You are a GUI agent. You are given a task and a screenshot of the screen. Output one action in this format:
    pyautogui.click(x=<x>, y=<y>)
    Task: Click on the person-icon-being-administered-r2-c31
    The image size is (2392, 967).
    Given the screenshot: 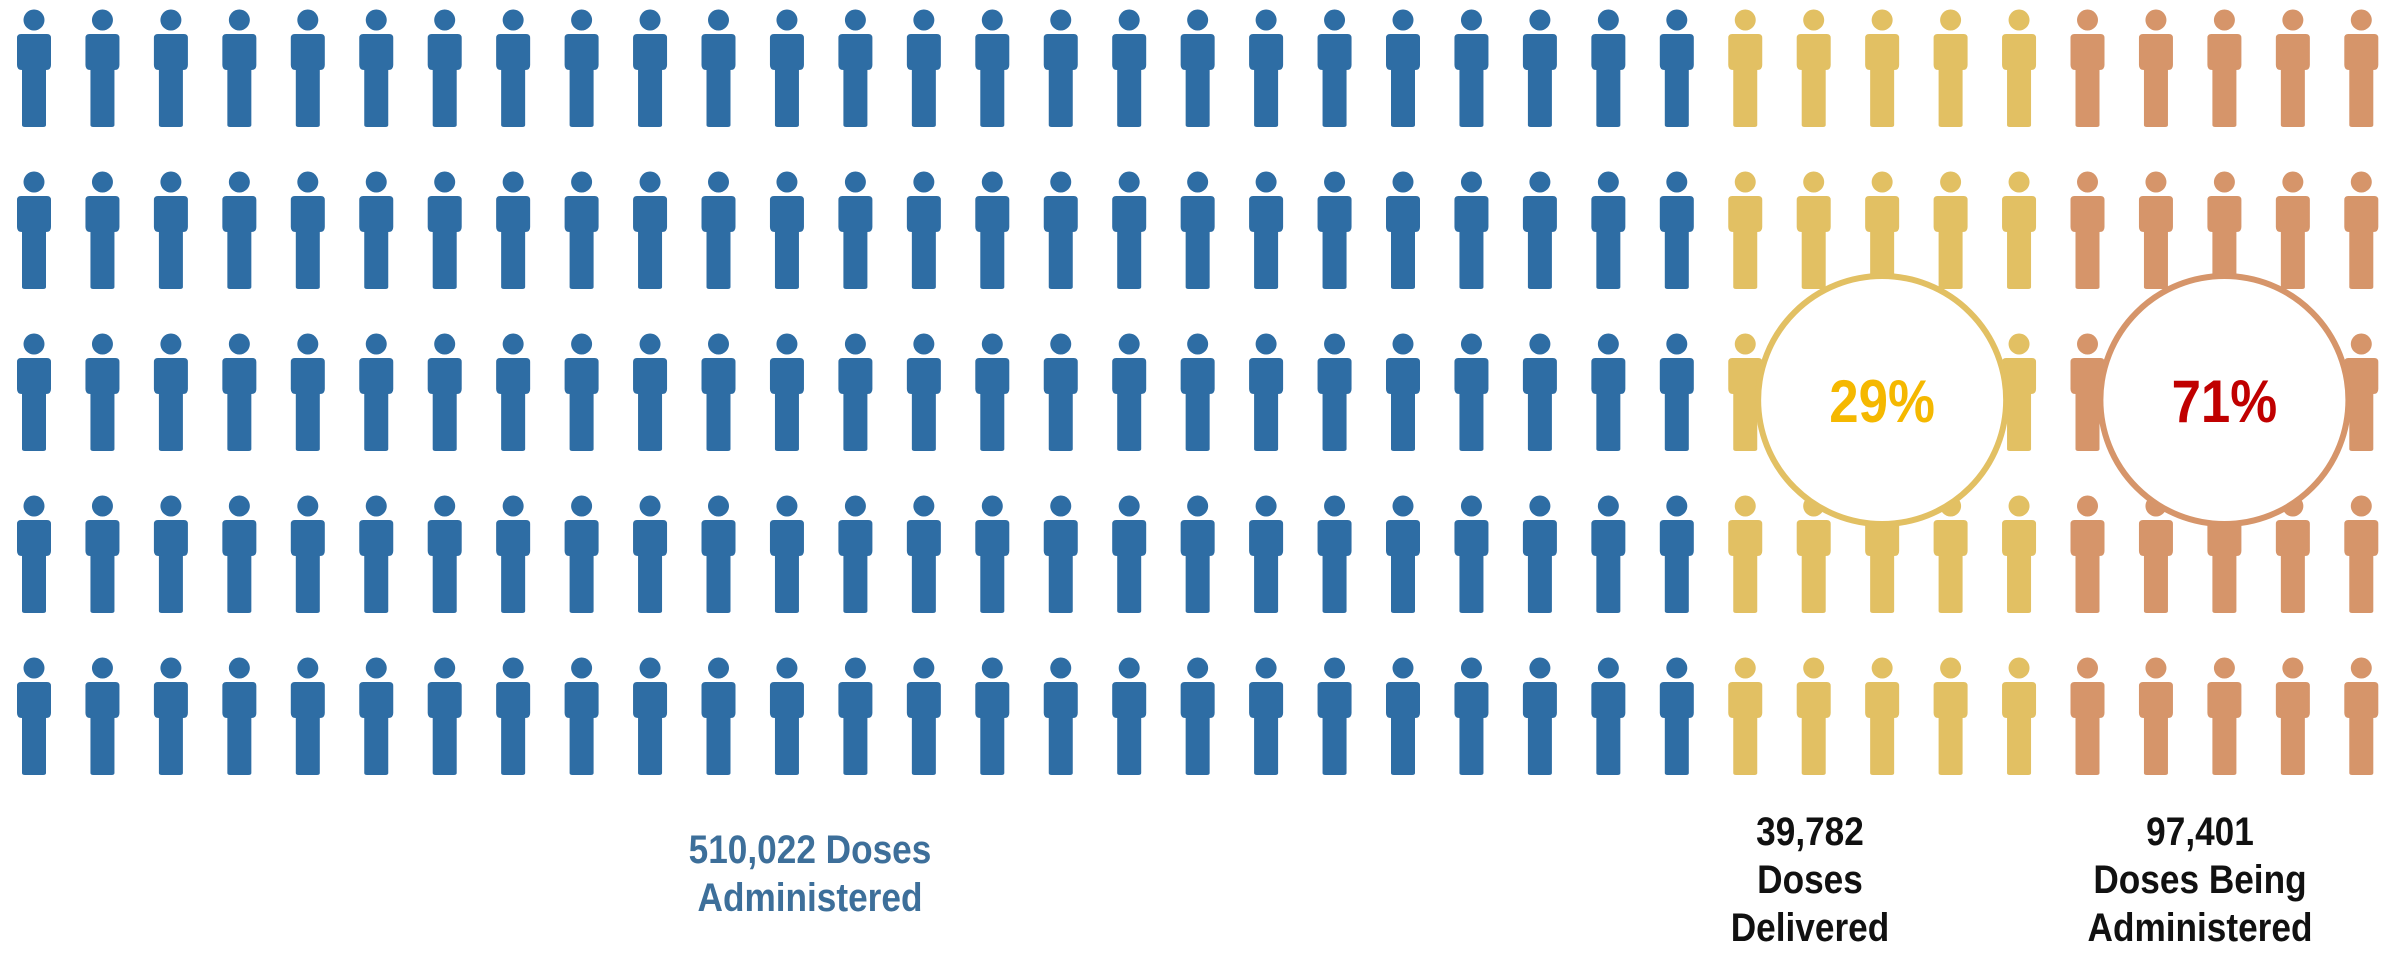 What is the action you would take?
    pyautogui.click(x=2087, y=230)
    